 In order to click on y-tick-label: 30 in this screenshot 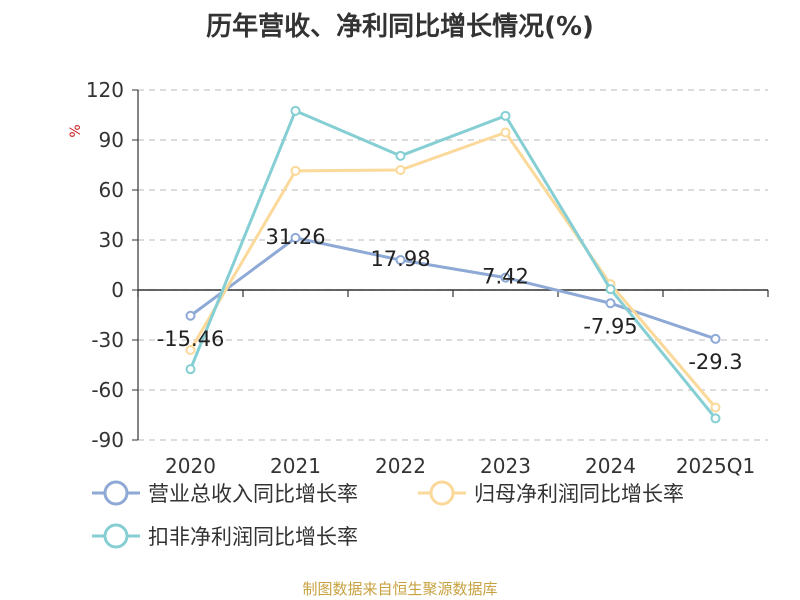, I will do `click(111, 240)`.